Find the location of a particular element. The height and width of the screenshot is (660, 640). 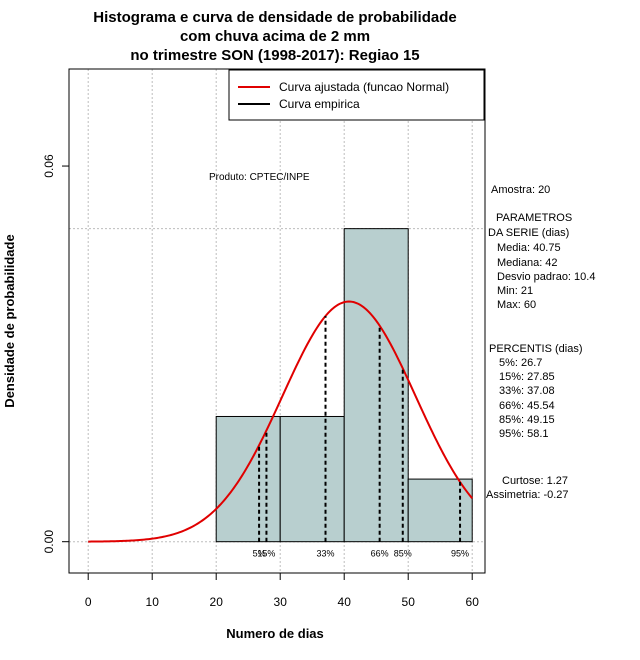

sample-size: Amostra: 20 is located at coordinates (520, 190).